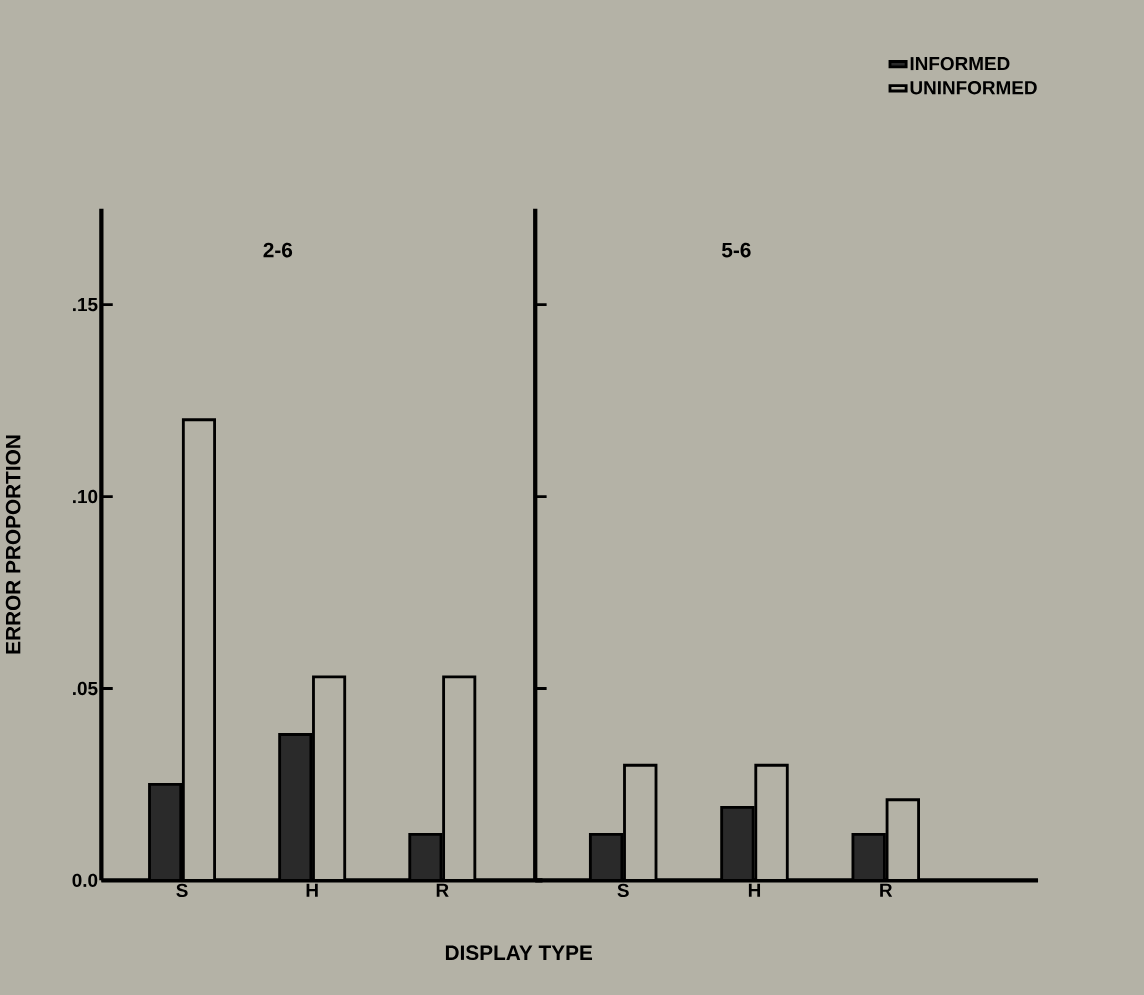  What do you see at coordinates (85, 880) in the screenshot?
I see `y-tick-label: 0.0` at bounding box center [85, 880].